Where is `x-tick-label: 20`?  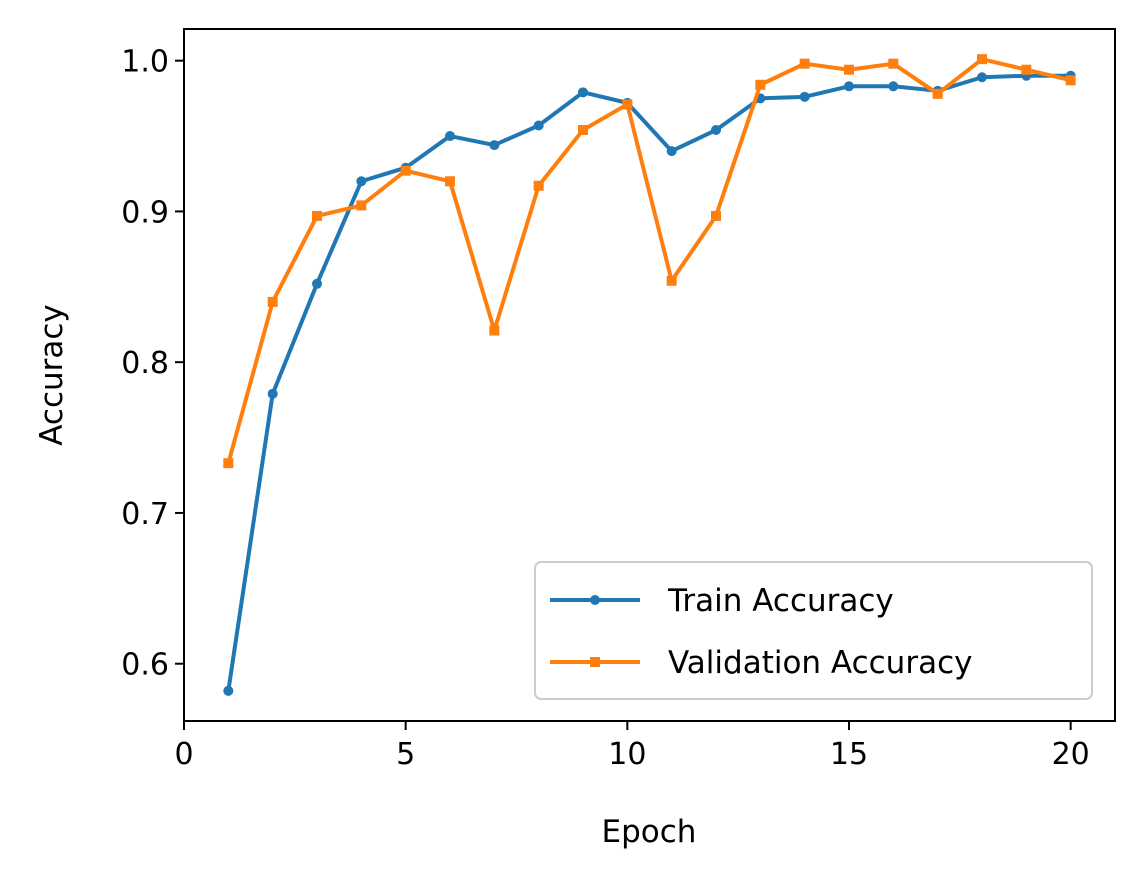 x-tick-label: 20 is located at coordinates (1071, 754).